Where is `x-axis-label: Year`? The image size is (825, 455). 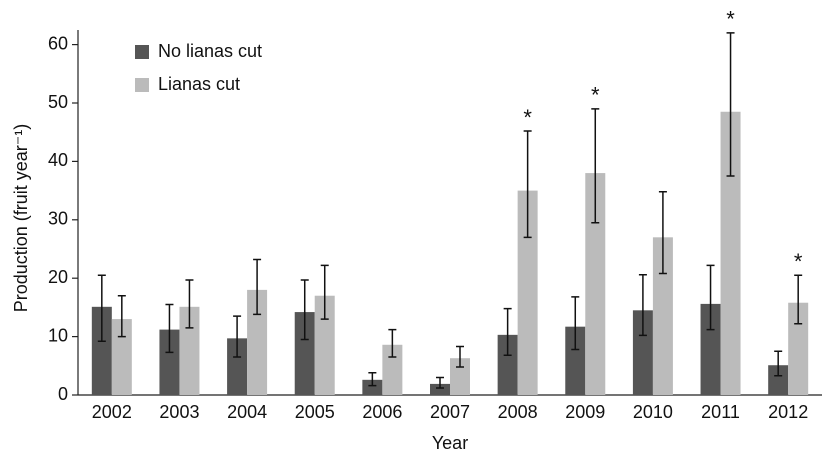 x-axis-label: Year is located at coordinates (450, 443).